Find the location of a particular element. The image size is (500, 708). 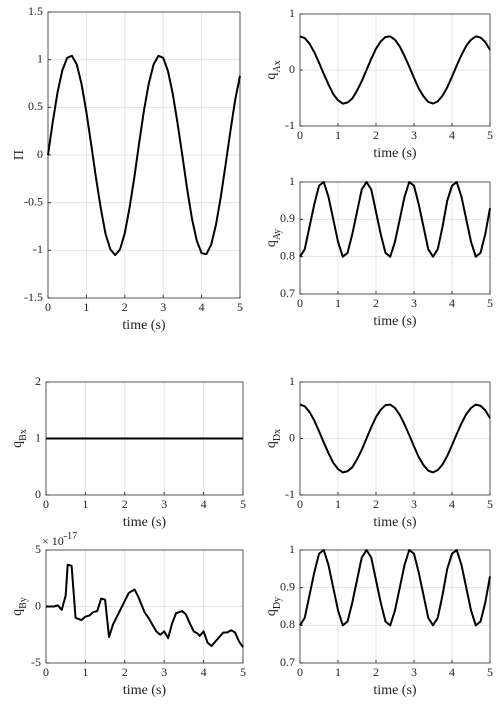

y-tick-label: -1.5 is located at coordinates (33, 297).